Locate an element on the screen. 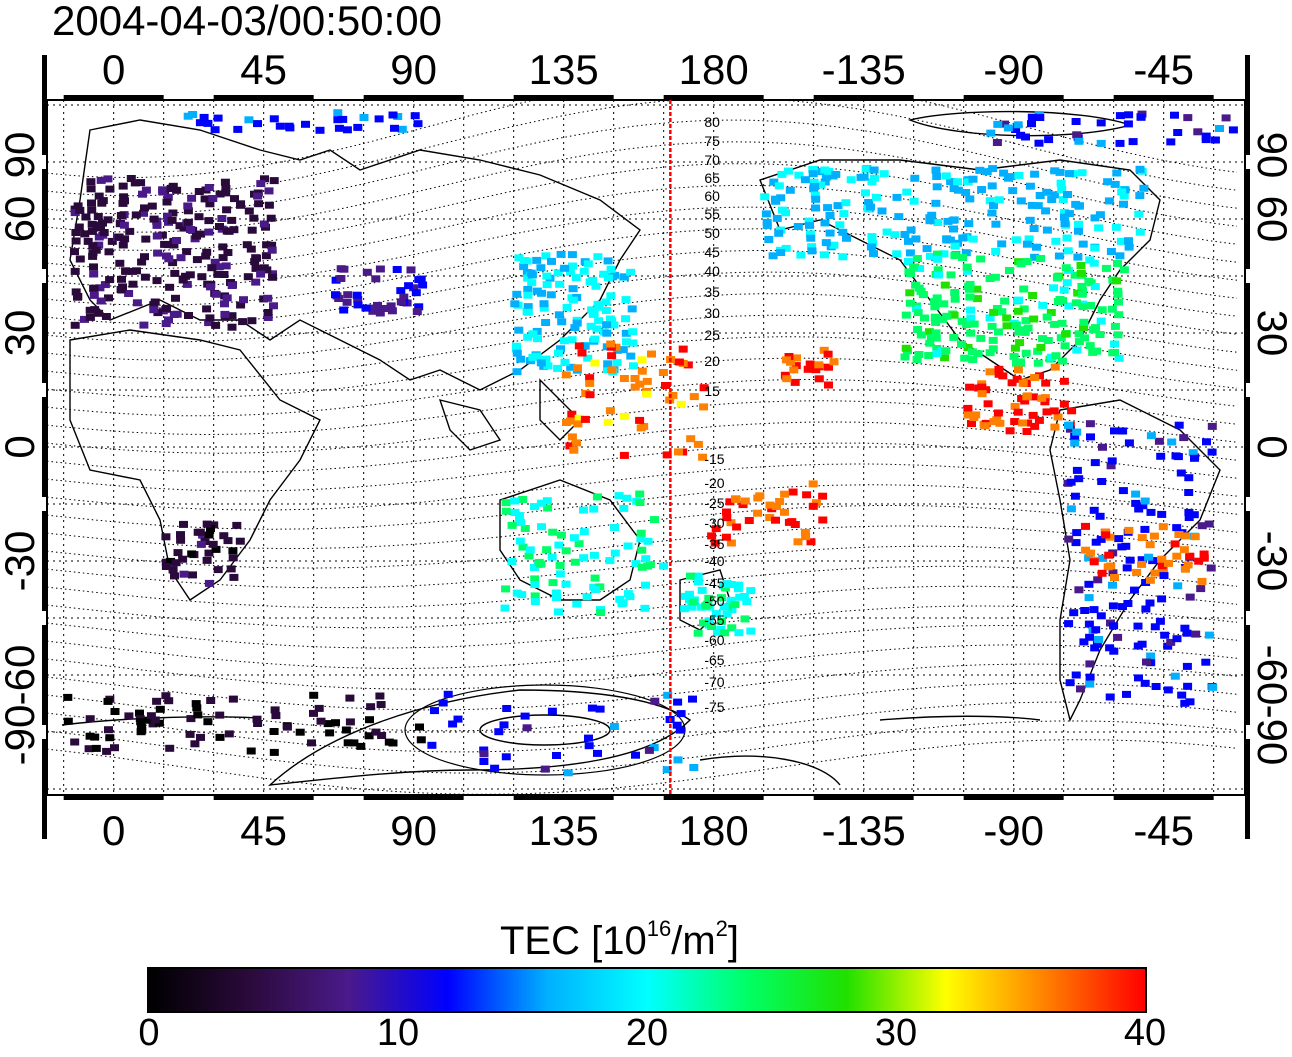  colorbar is located at coordinates (647, 990).